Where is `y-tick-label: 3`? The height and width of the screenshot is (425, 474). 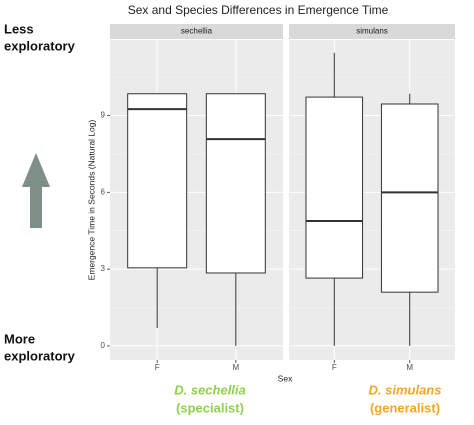 y-tick-label: 3 is located at coordinates (103, 268).